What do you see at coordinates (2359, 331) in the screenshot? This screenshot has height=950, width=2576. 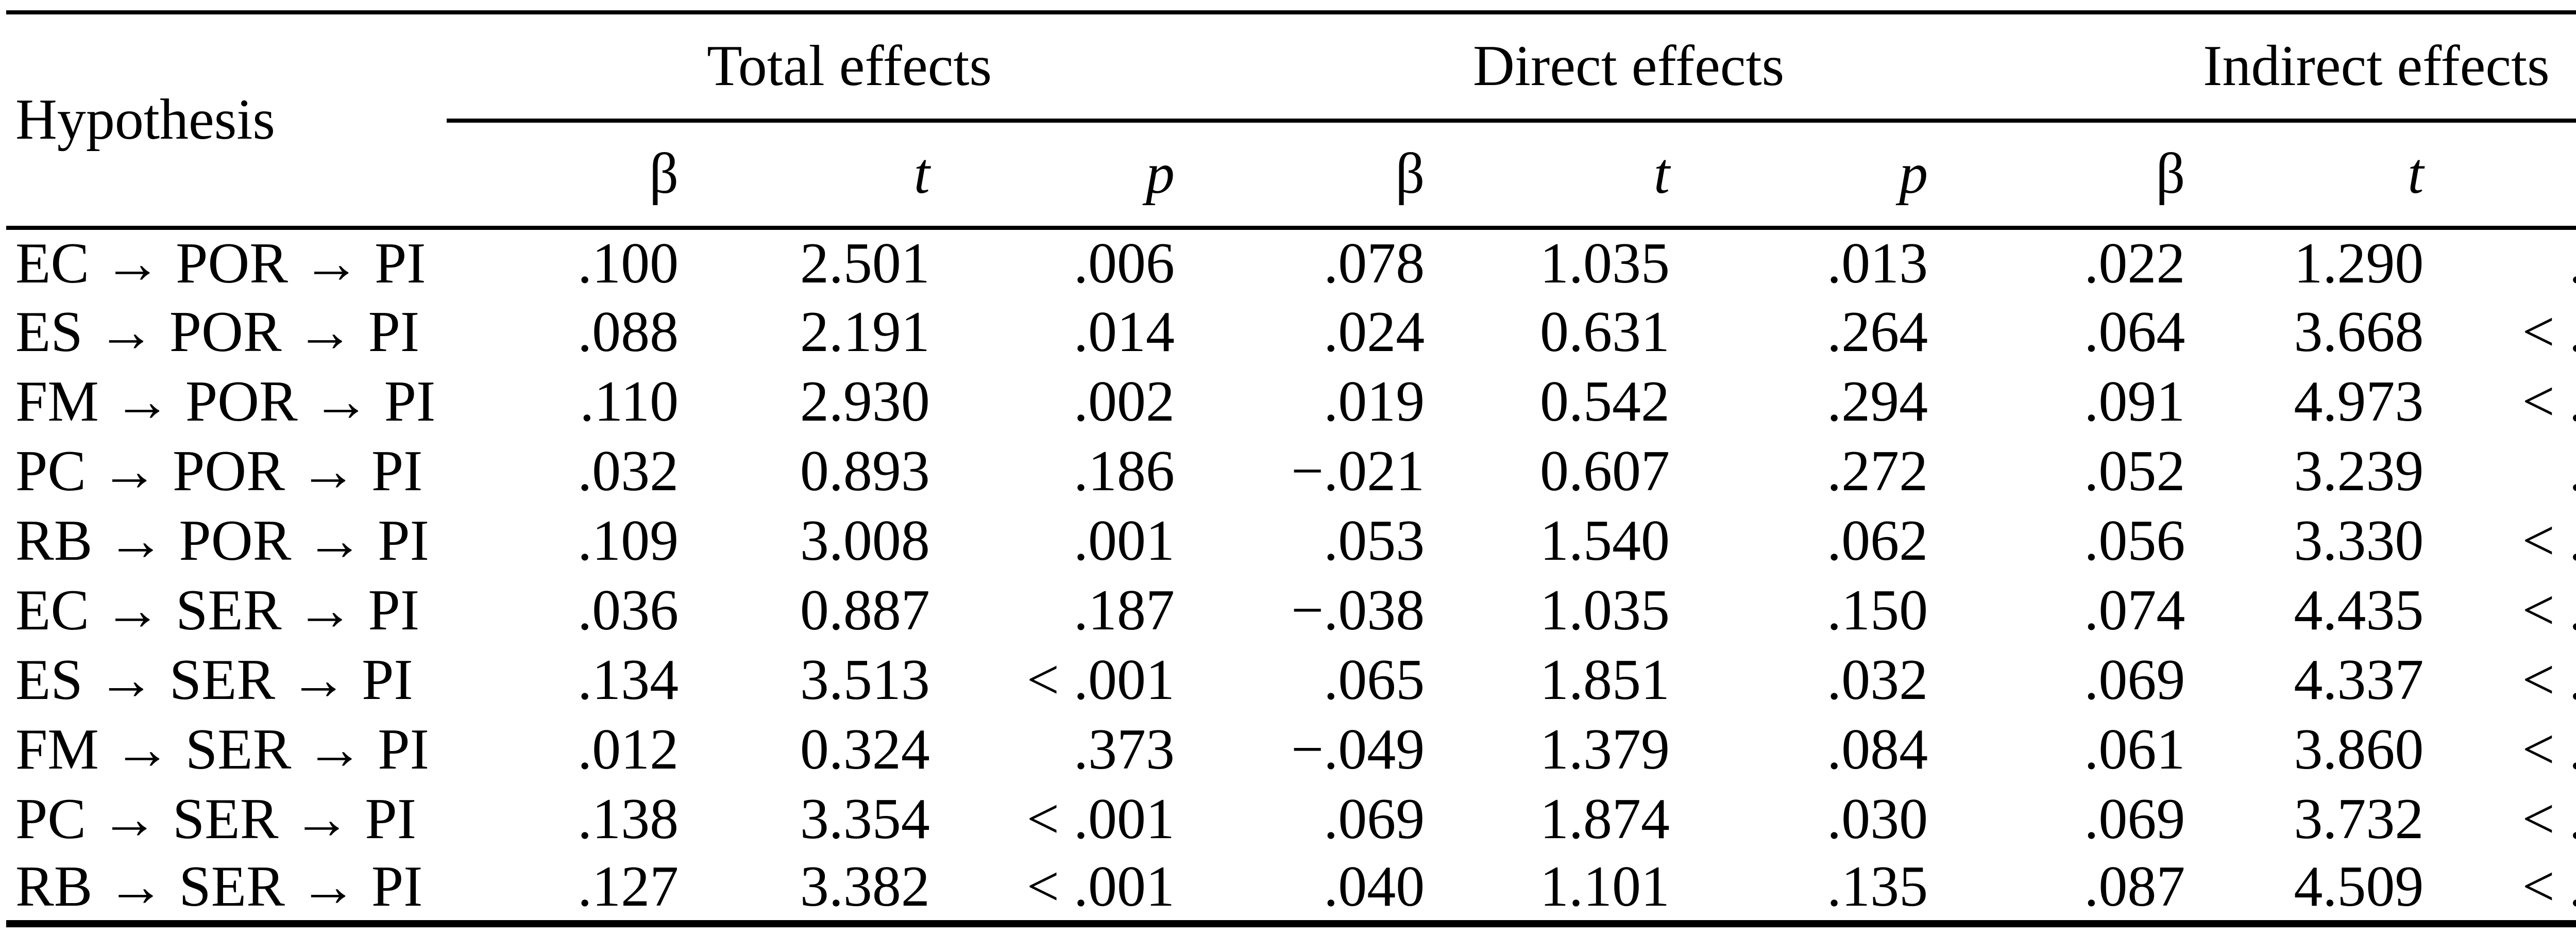 I see `value-cell: 3.668` at bounding box center [2359, 331].